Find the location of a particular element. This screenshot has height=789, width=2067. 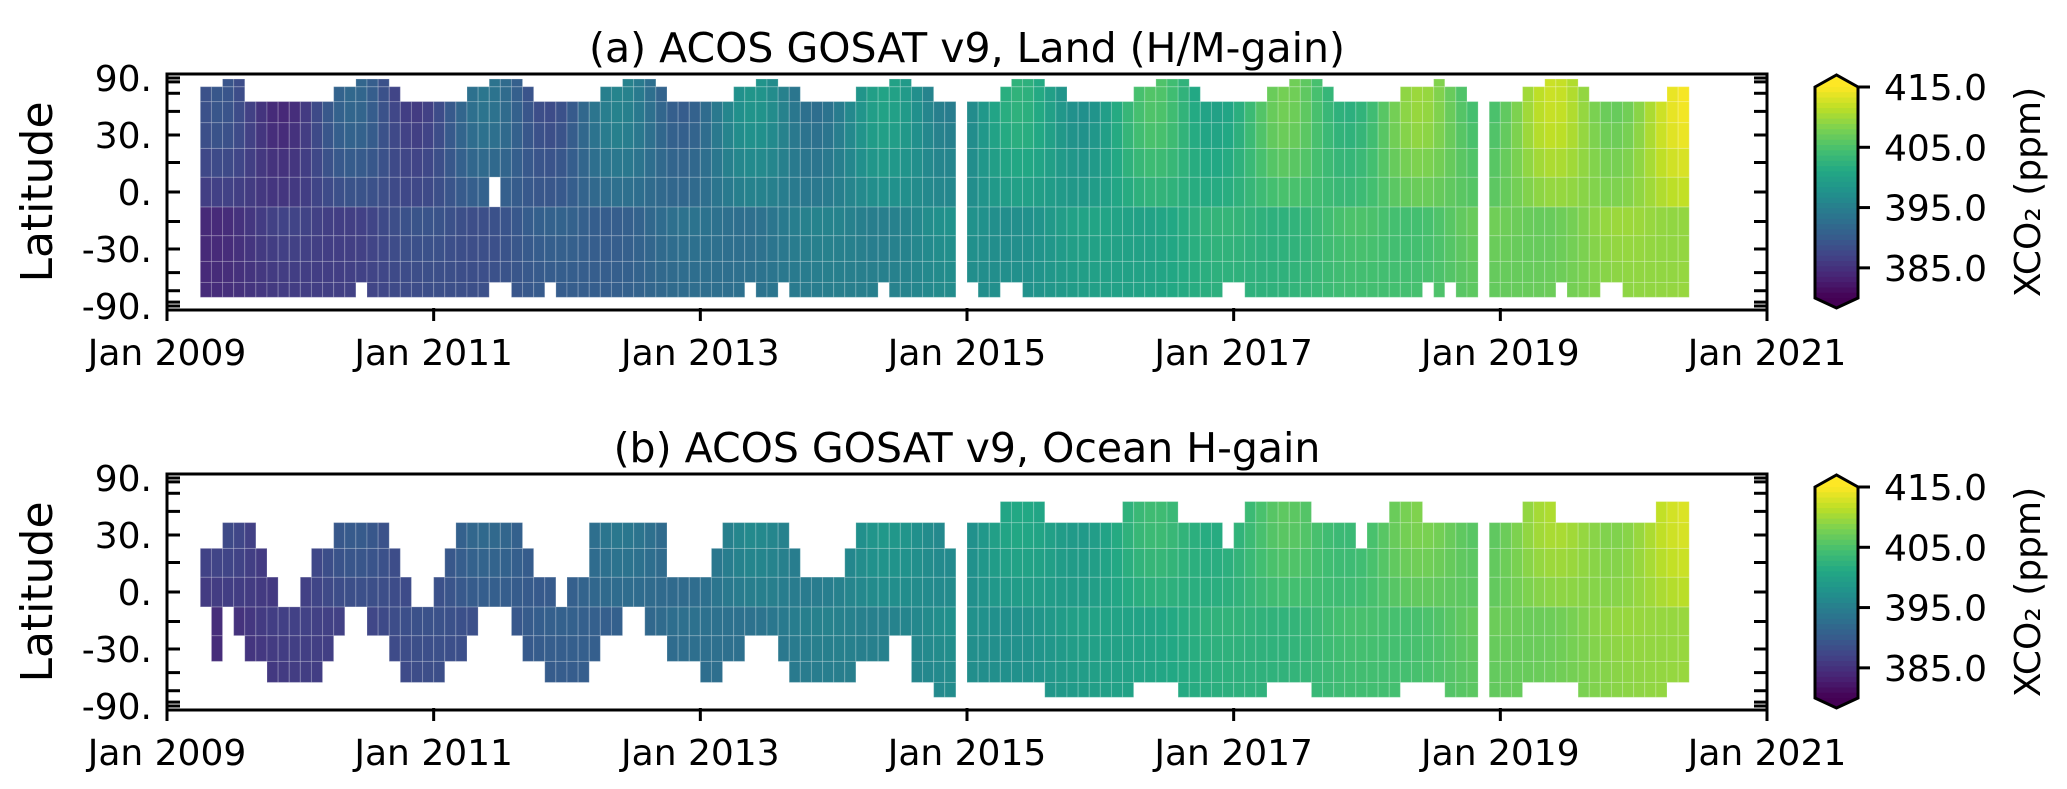

y-tick-label: -30. is located at coordinates (117, 650).